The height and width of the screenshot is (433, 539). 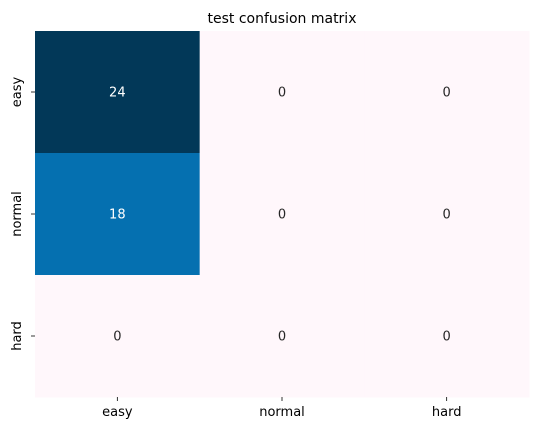 I want to click on heatmap-cell-easy-normal, so click(x=282, y=92).